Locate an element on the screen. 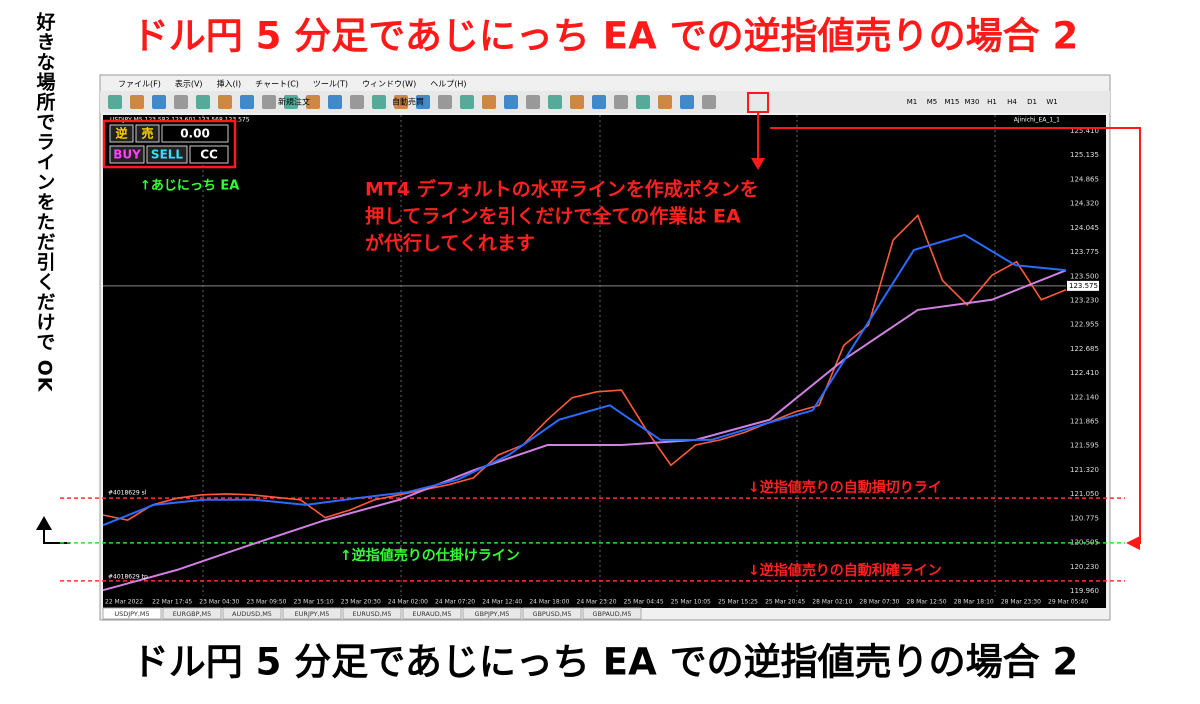  time-label: 25 Mar 10:05 is located at coordinates (691, 602).